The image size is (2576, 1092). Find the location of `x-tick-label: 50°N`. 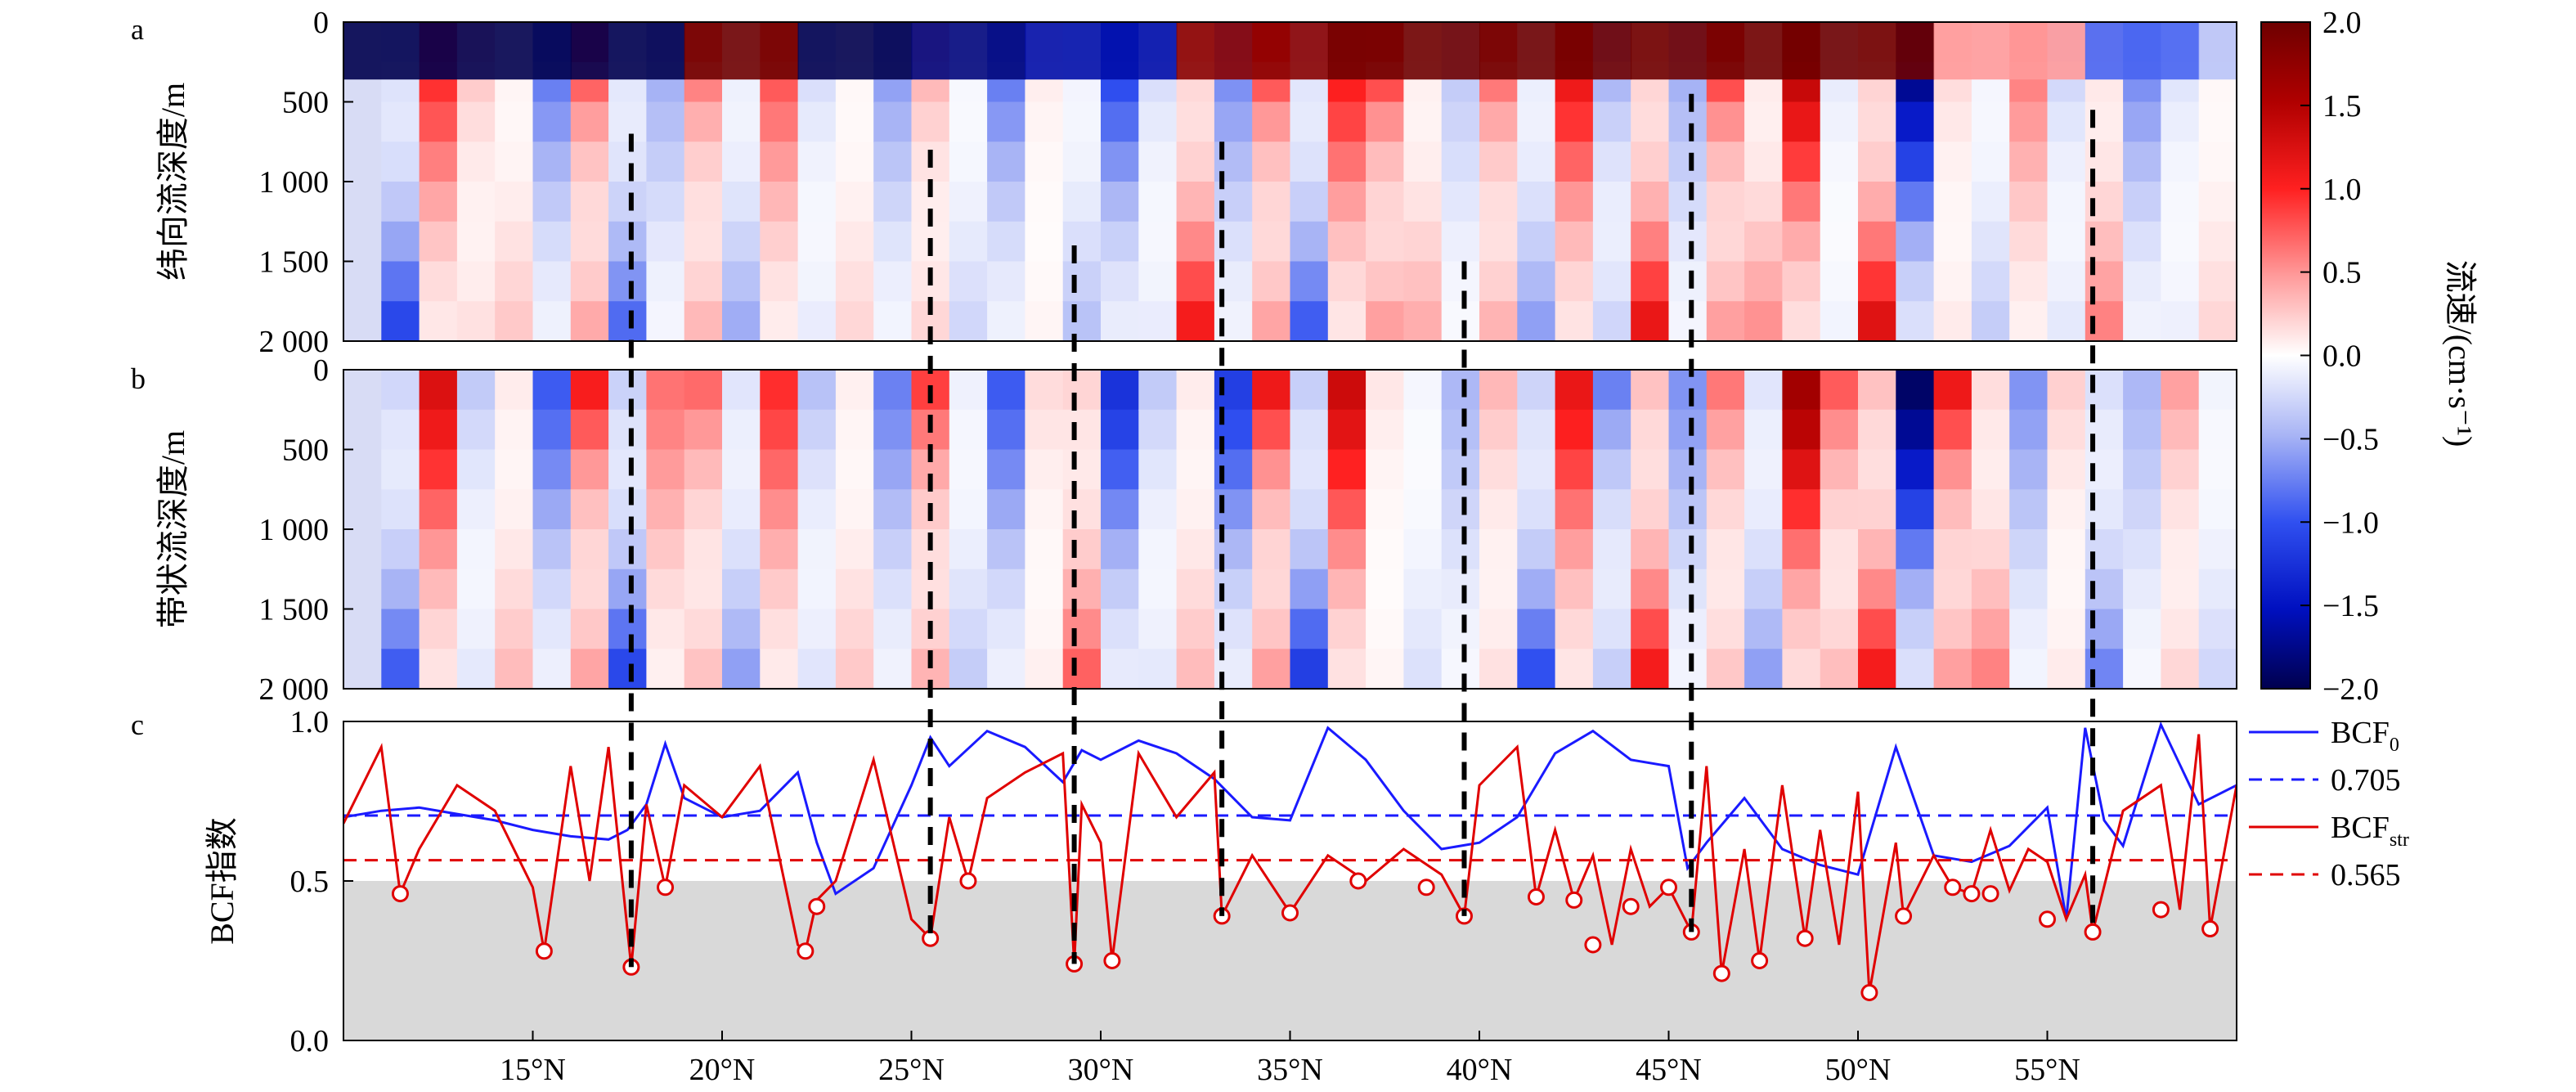

x-tick-label: 50°N is located at coordinates (1858, 1070).